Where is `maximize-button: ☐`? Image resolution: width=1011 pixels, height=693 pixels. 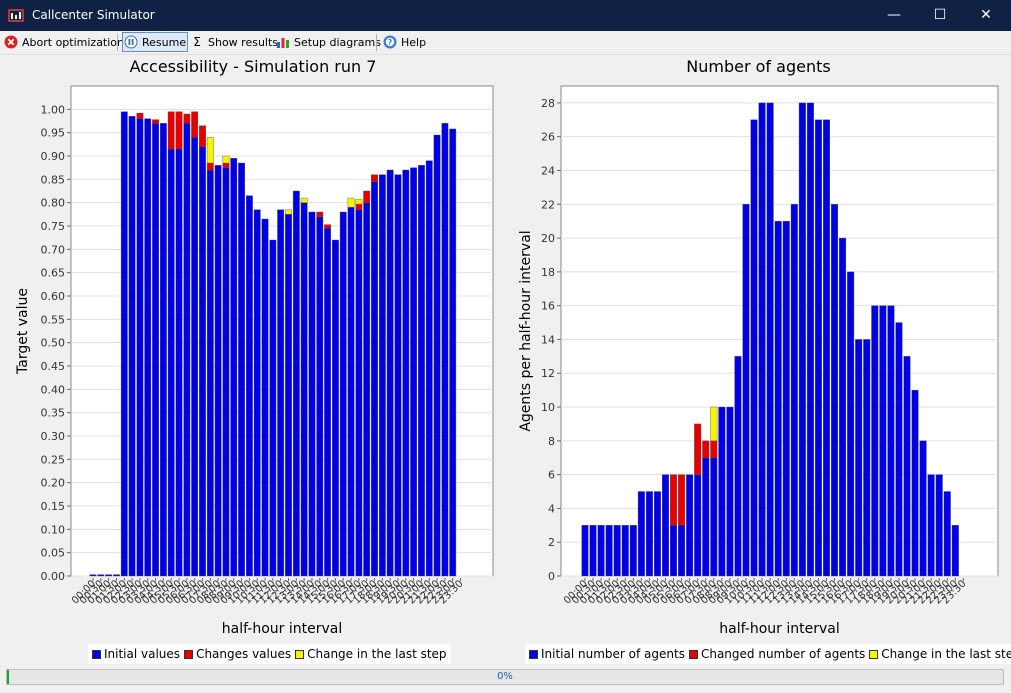 maximize-button: ☐ is located at coordinates (940, 15).